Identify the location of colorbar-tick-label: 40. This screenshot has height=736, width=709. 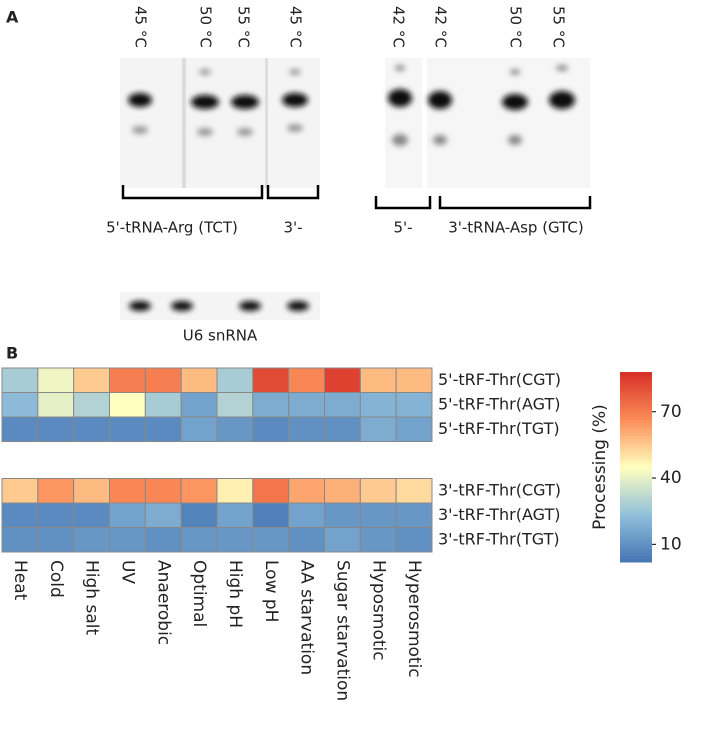
(671, 478).